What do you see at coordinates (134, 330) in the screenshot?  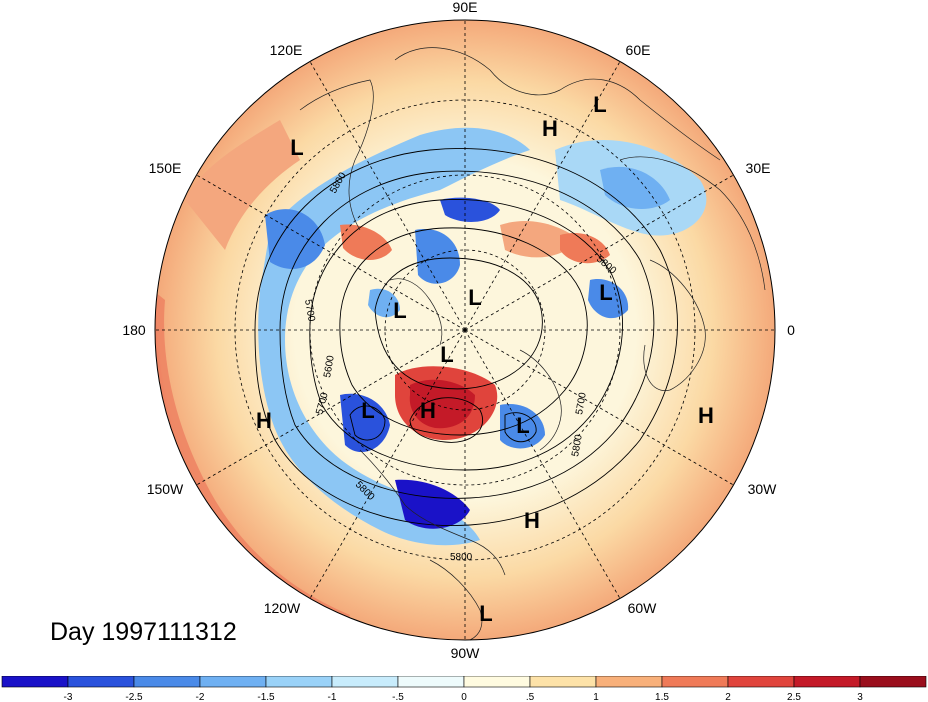 I see `lon-label-180: 180` at bounding box center [134, 330].